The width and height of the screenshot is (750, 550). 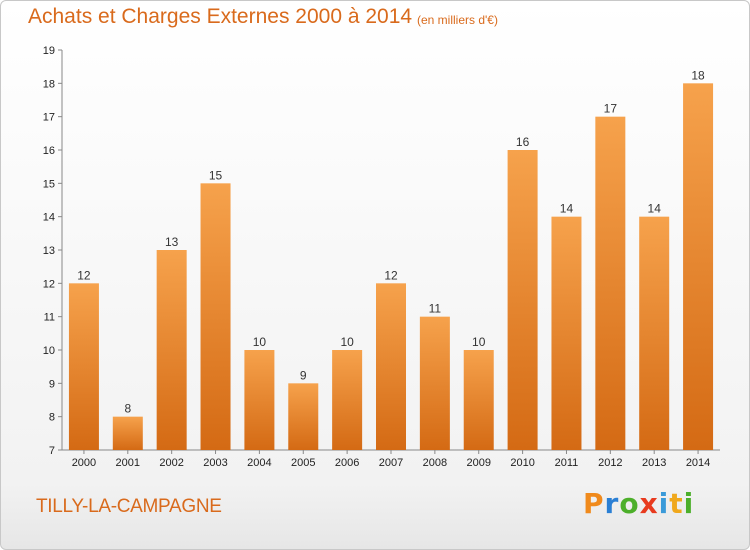 I want to click on y-tick-label: 12, so click(x=49, y=284).